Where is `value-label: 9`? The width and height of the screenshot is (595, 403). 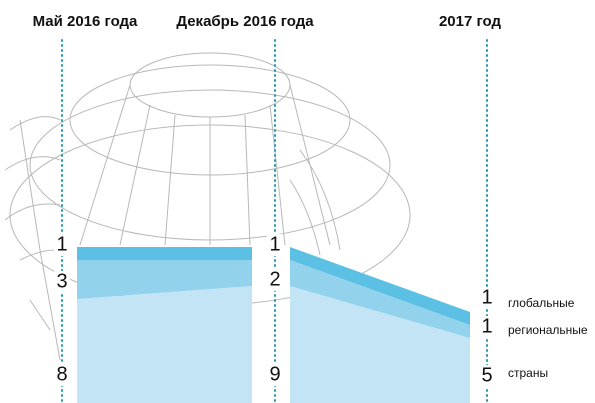 value-label: 9 is located at coordinates (274, 374).